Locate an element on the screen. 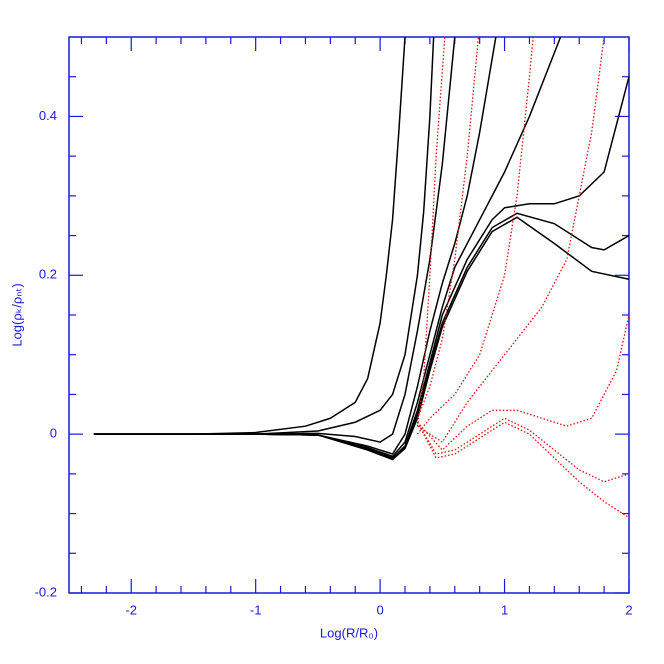 The image size is (664, 664). x-tick-label: 1 is located at coordinates (504, 609).